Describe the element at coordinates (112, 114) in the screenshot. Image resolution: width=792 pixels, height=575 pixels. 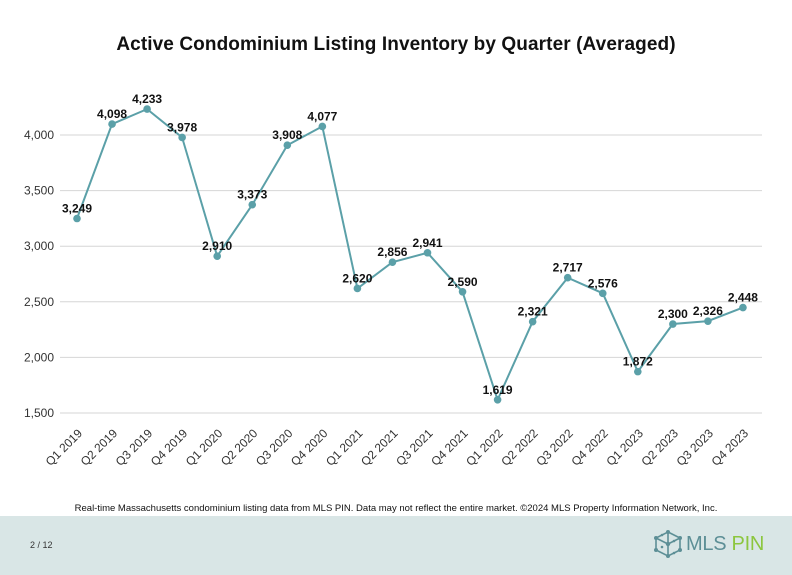
I see `data-label: 4,098` at that location.